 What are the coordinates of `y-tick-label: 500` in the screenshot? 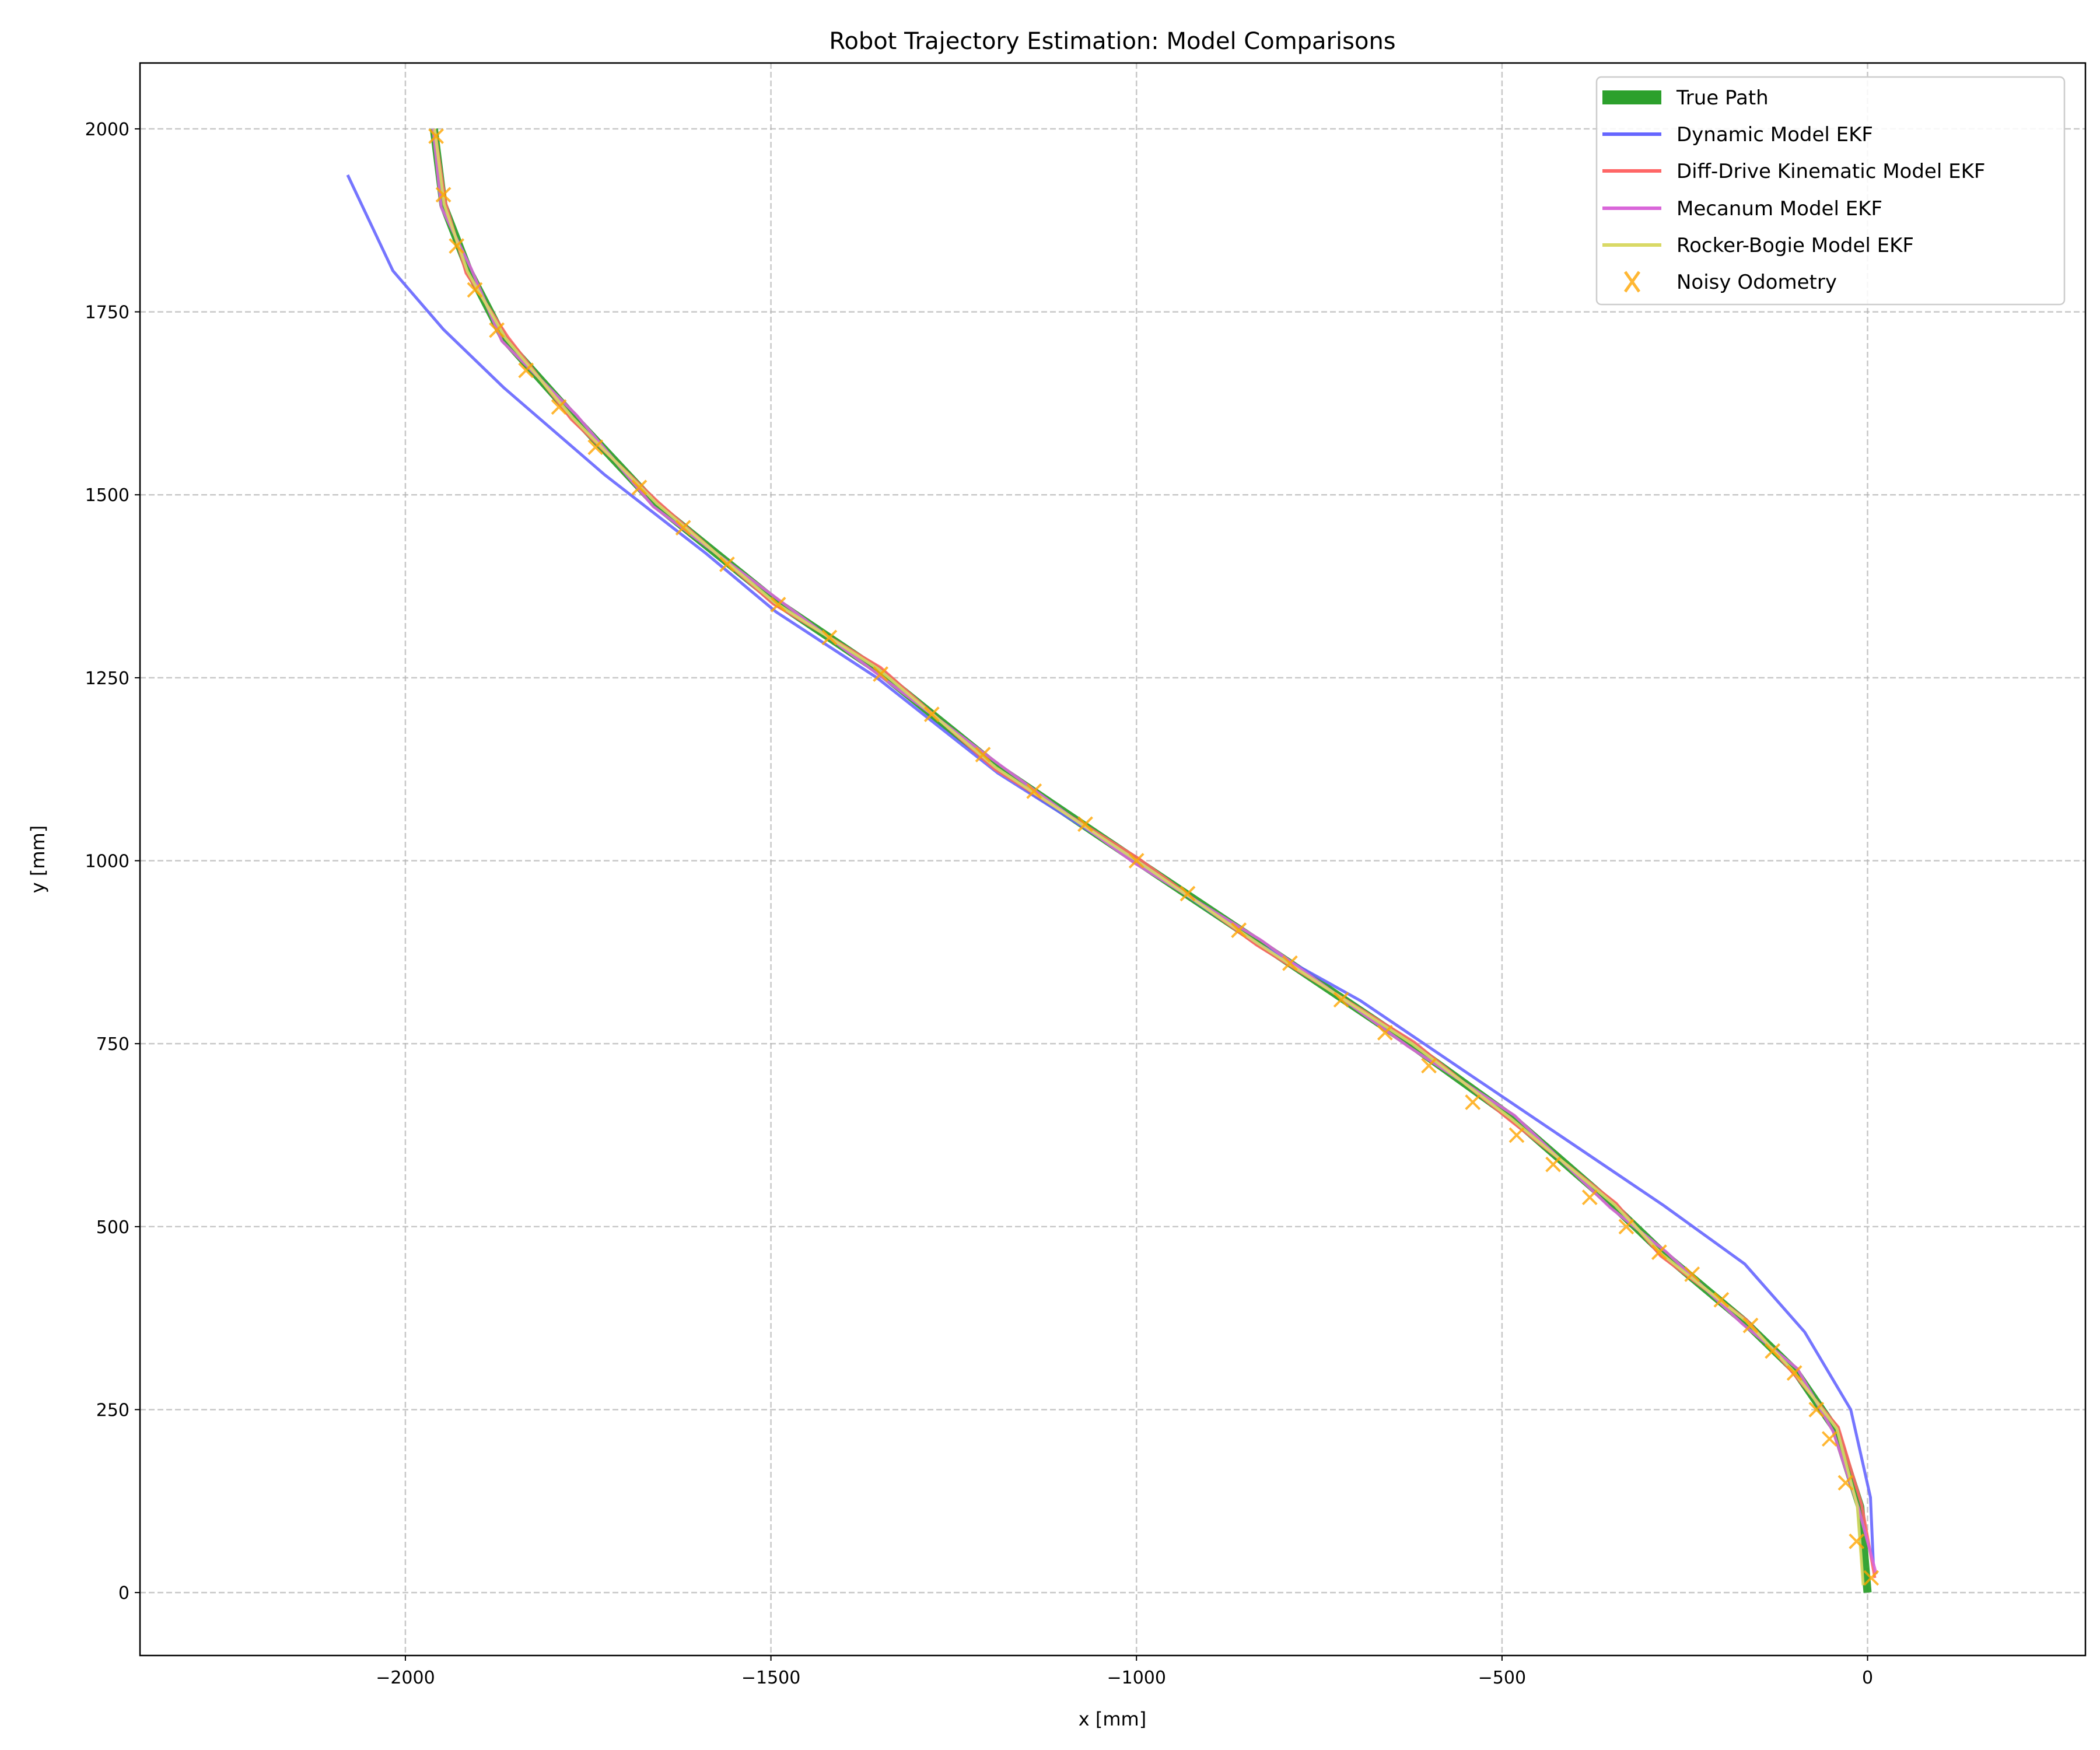 It's located at (113, 1227).